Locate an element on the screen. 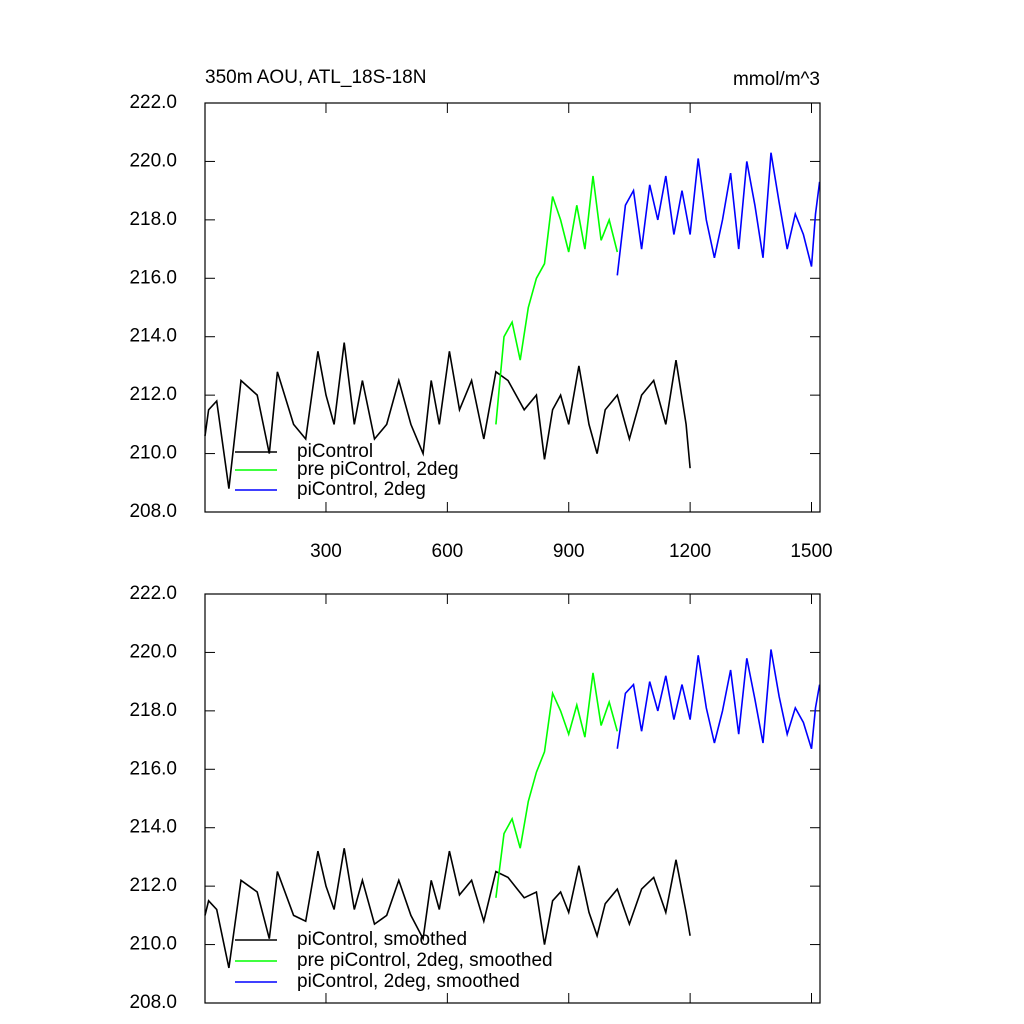 The image size is (1024, 1024). legend-label: piControl is located at coordinates (335, 451).